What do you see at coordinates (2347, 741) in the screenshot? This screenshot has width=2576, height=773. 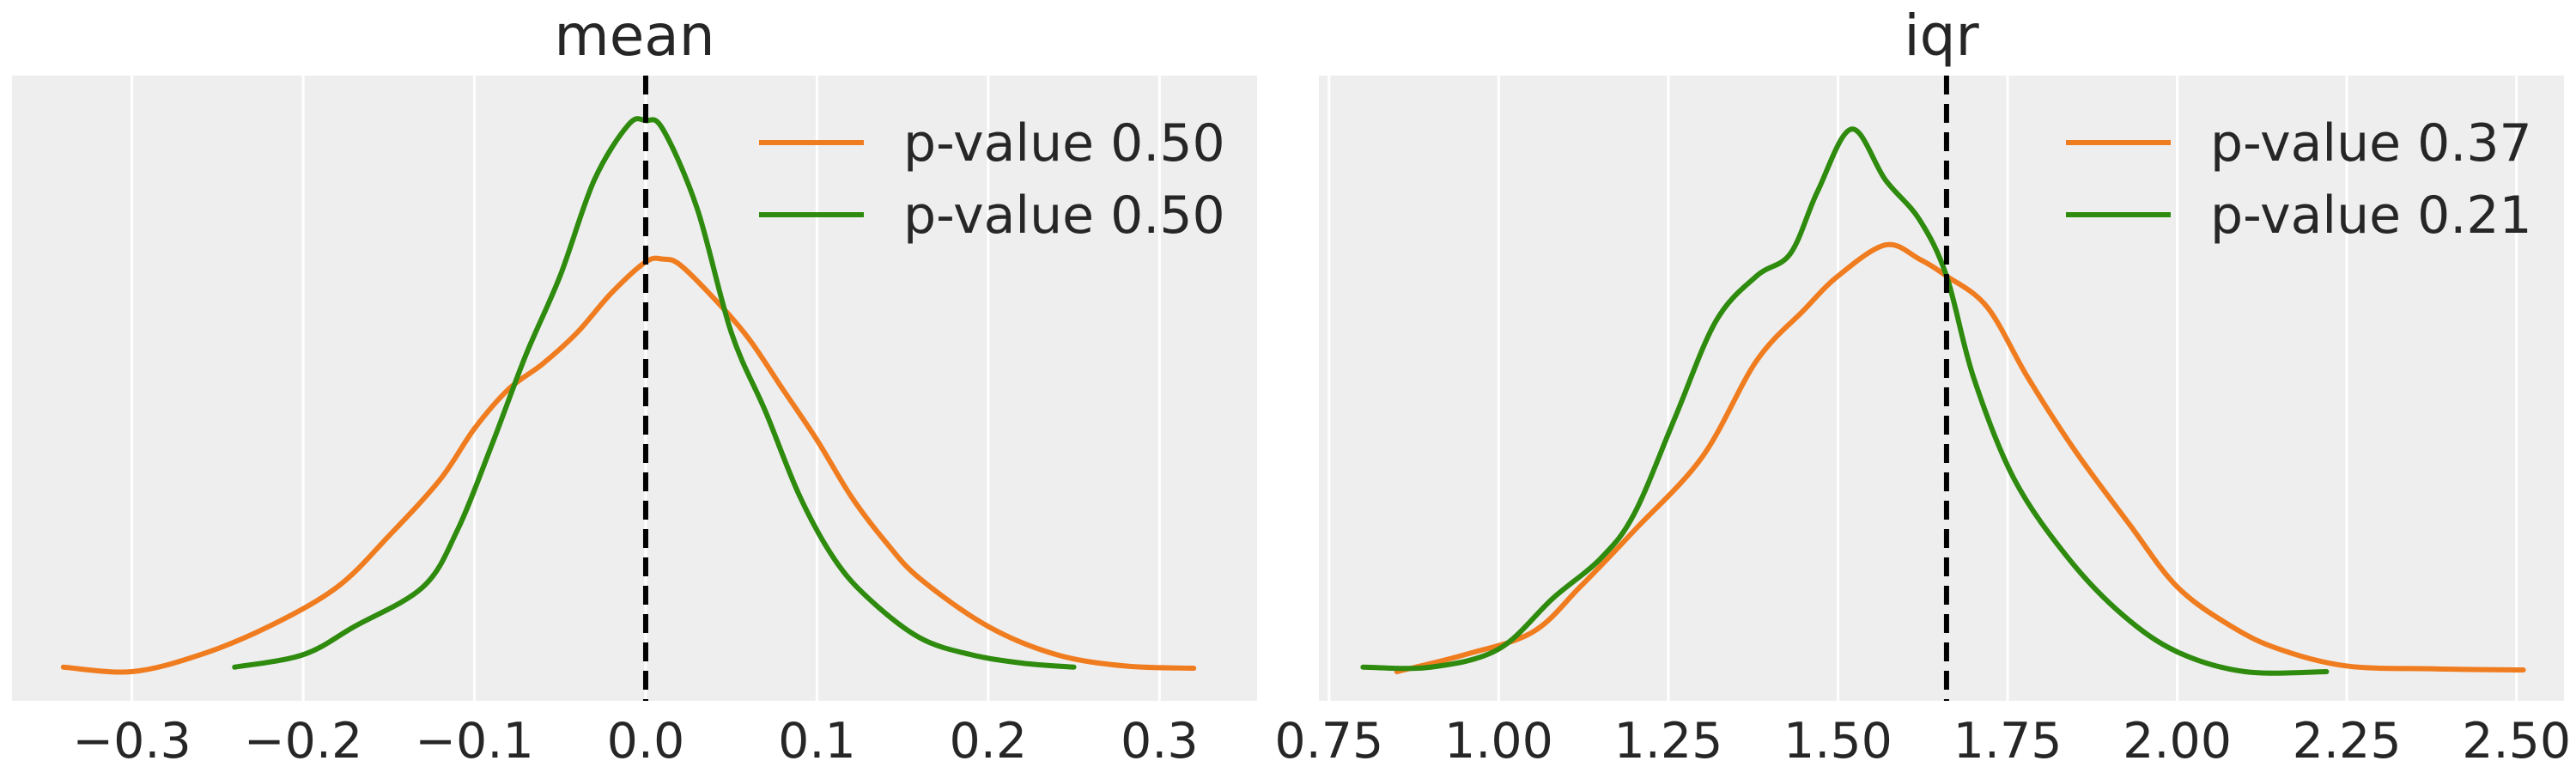 I see `x-tick-label: 2.25` at bounding box center [2347, 741].